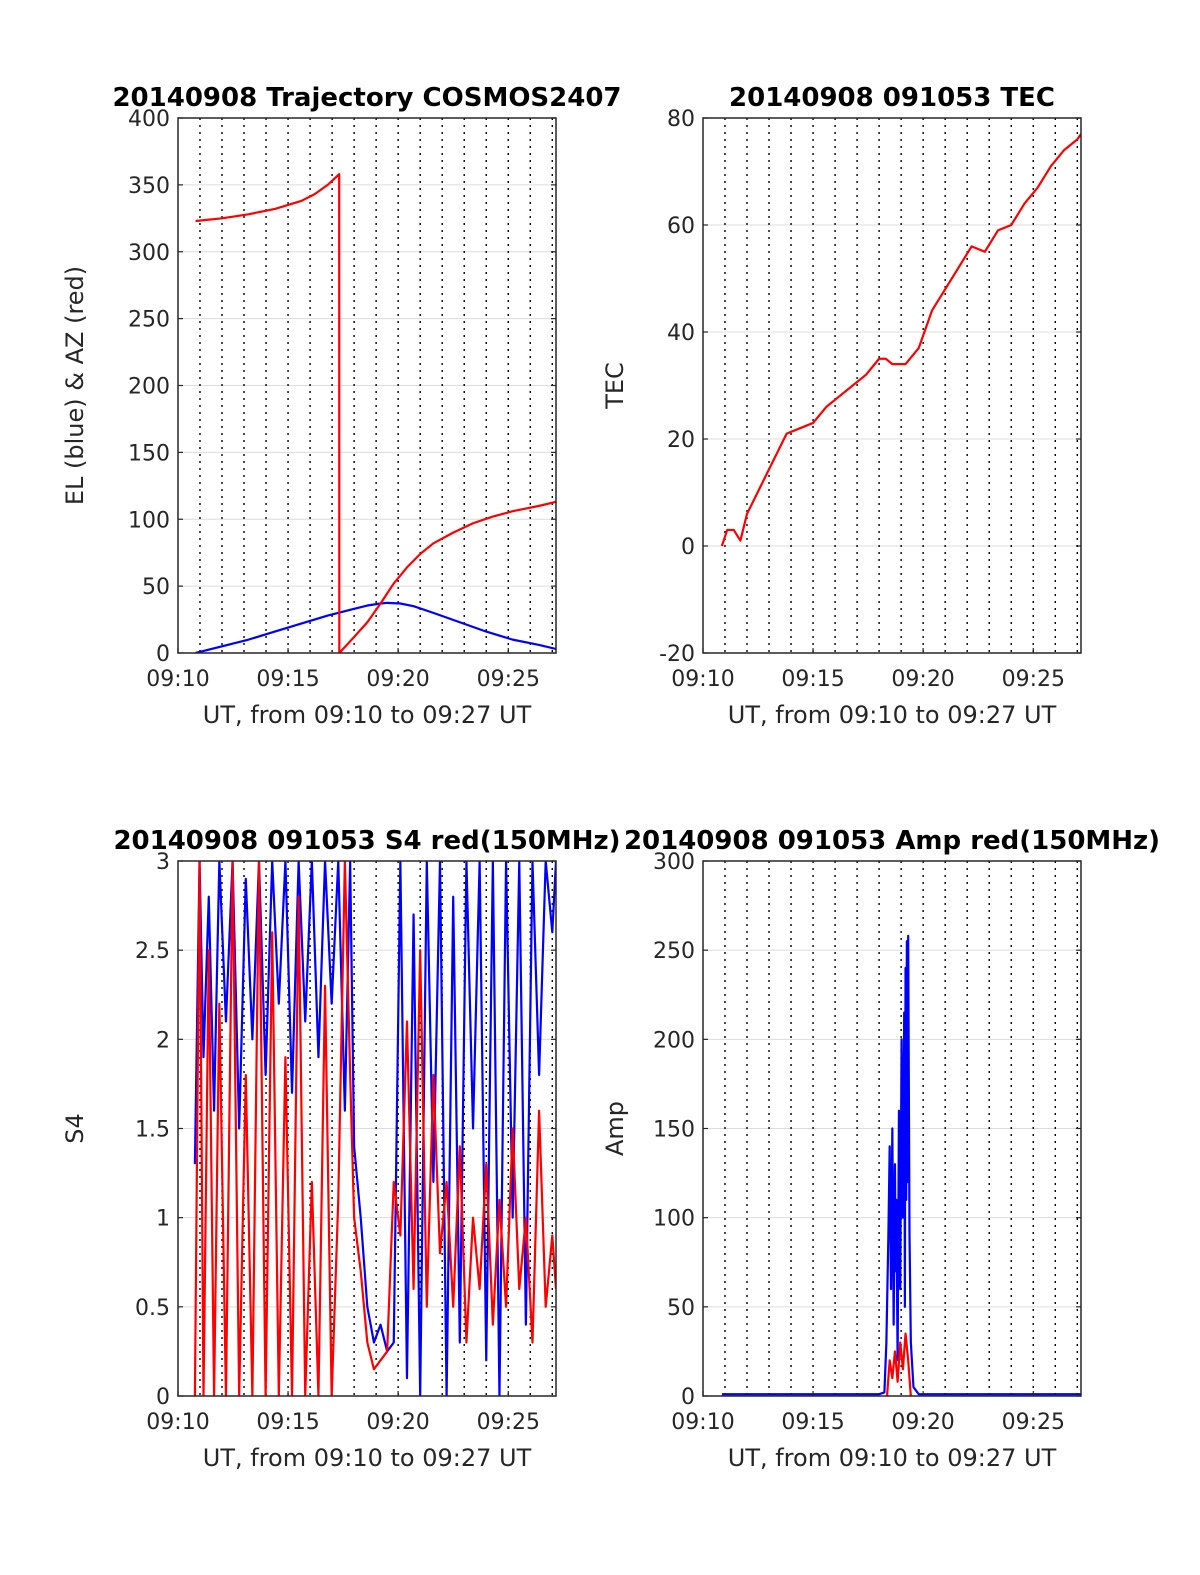 This screenshot has width=1200, height=1575. Describe the element at coordinates (681, 226) in the screenshot. I see `y-tick-label: 60` at that location.